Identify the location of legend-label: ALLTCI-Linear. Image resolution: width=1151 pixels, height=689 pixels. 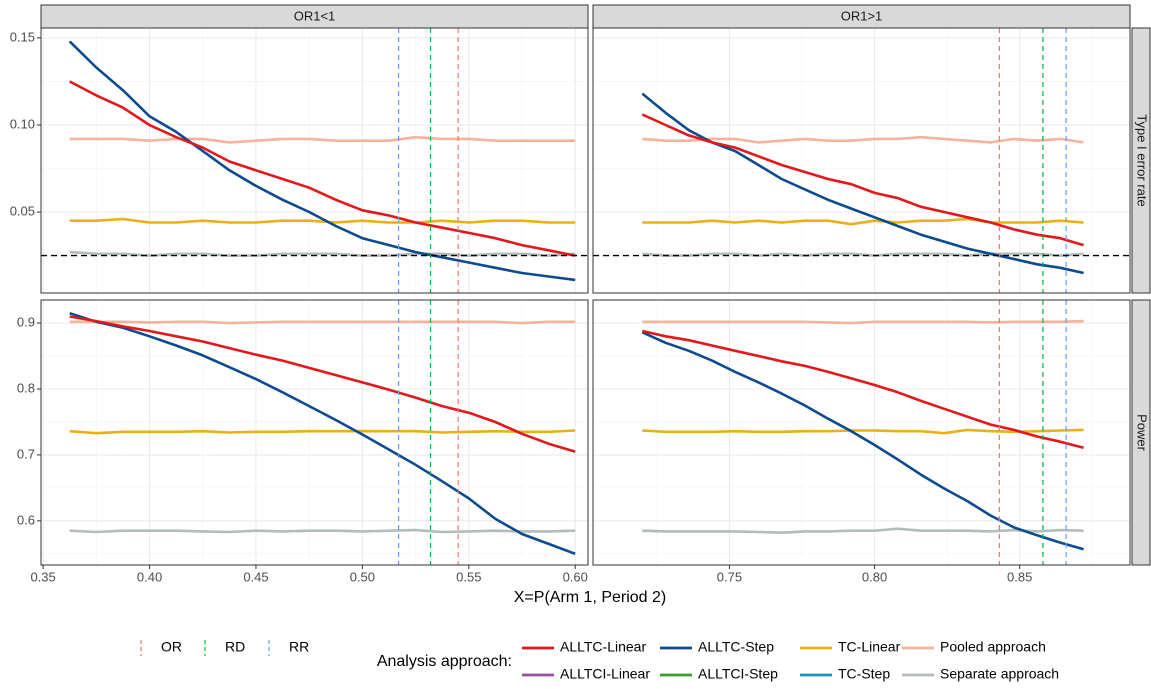
(605, 674).